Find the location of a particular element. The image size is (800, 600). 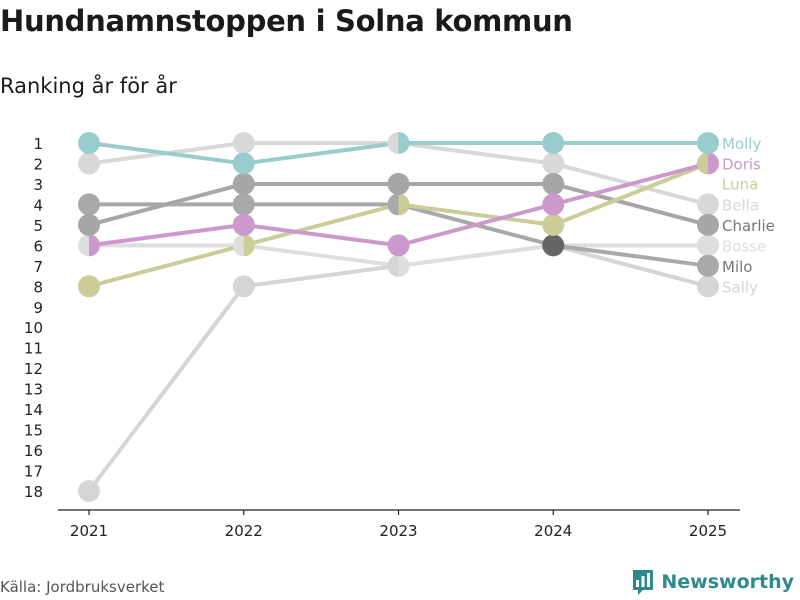

x-tick-label: 2023 is located at coordinates (398, 531).